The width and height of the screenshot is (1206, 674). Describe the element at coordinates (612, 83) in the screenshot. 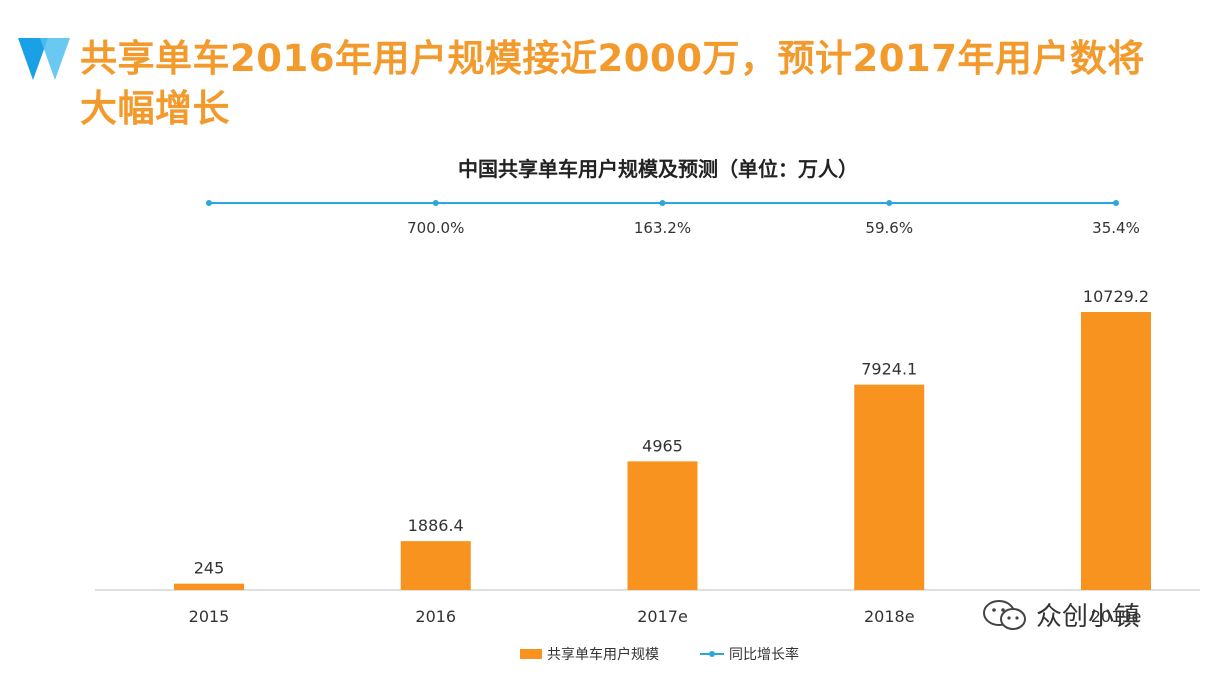

I see `page-headline: 共享单车2016年用户规模接近2000万，预计2017年用户数将大幅增长` at that location.